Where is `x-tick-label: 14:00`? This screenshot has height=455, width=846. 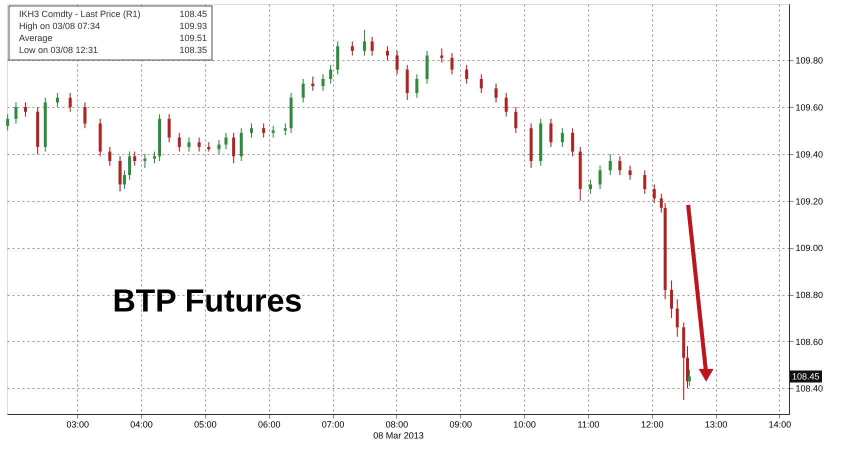
x-tick-label: 14:00 is located at coordinates (780, 425).